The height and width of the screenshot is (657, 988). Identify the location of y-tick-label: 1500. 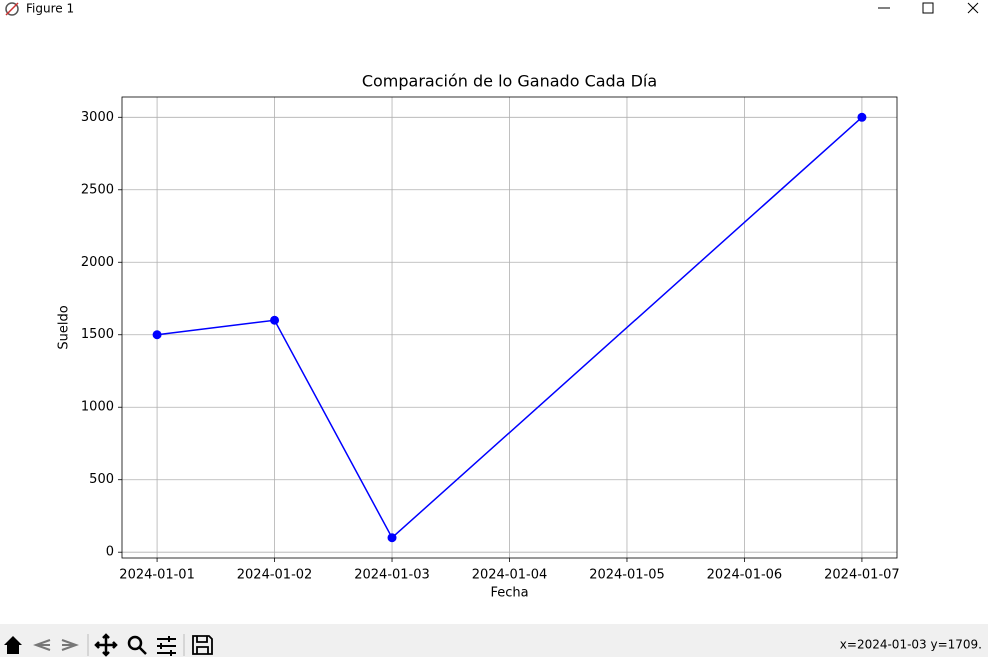
(97, 334).